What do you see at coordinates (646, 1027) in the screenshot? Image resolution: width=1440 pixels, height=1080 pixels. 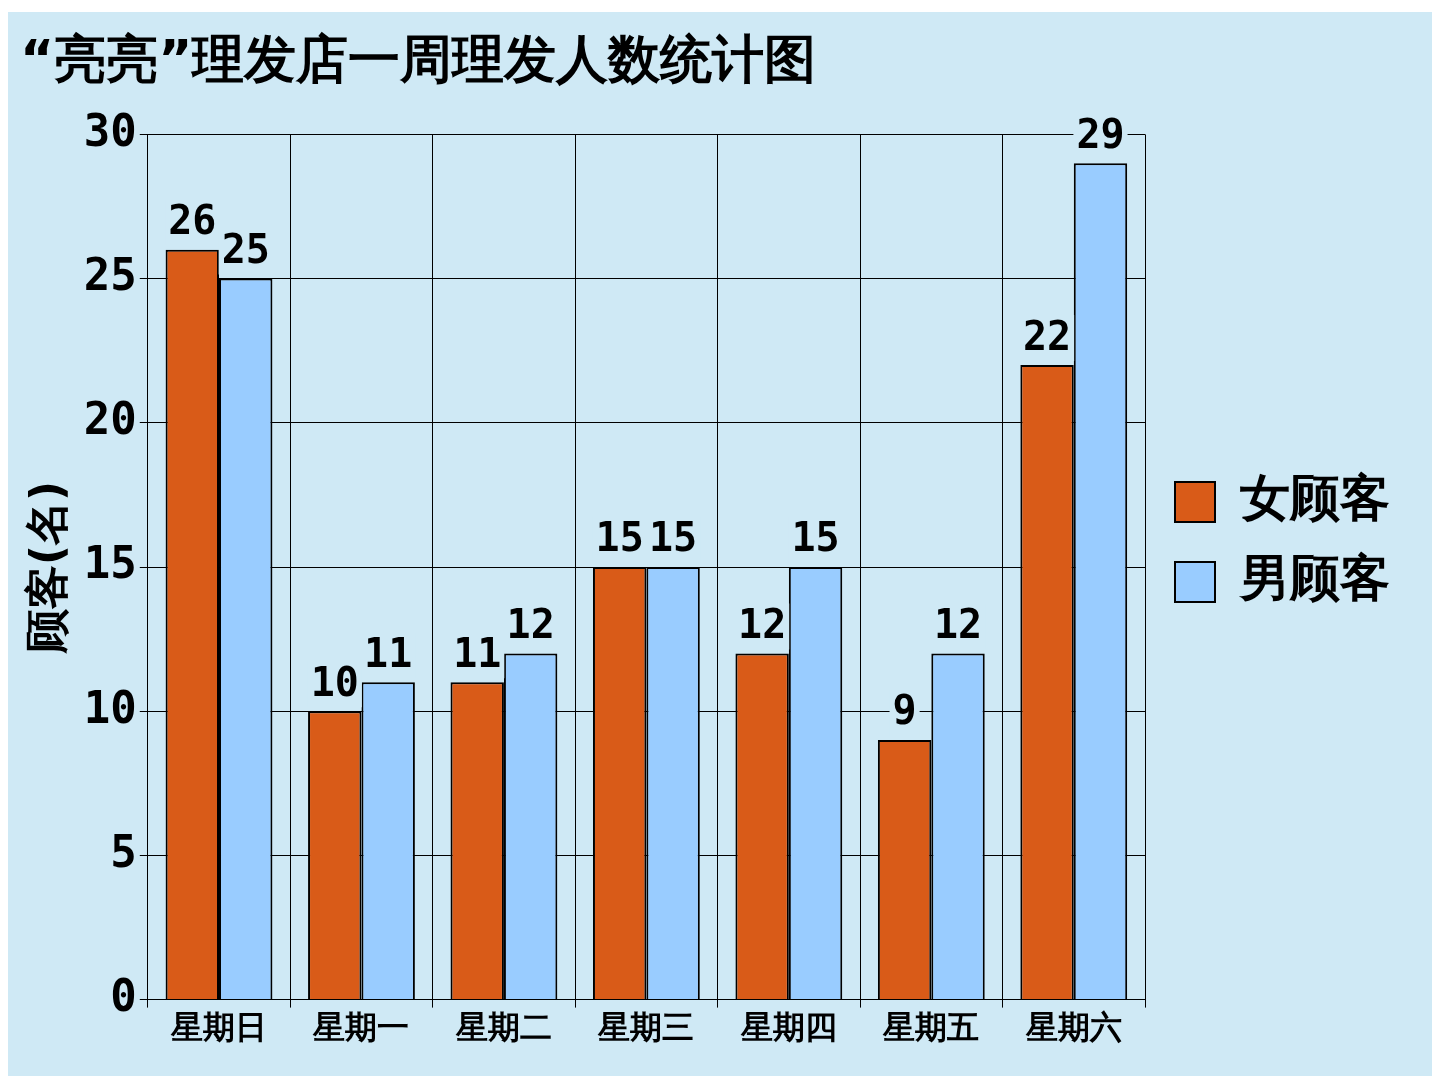 I see `x-tick-label: 星期三` at bounding box center [646, 1027].